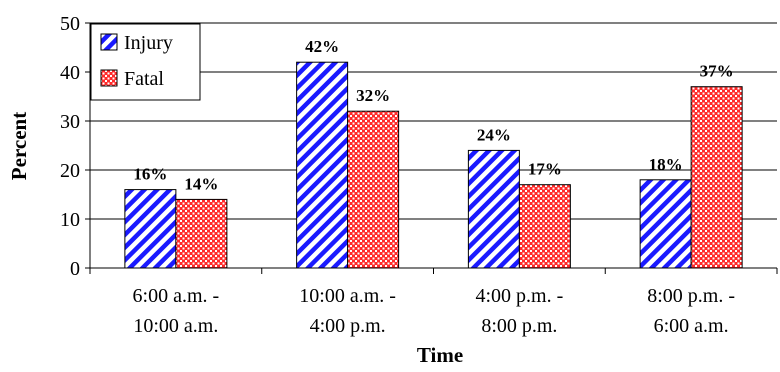  Describe the element at coordinates (19, 146) in the screenshot. I see `y-axis-title: Percent` at that location.